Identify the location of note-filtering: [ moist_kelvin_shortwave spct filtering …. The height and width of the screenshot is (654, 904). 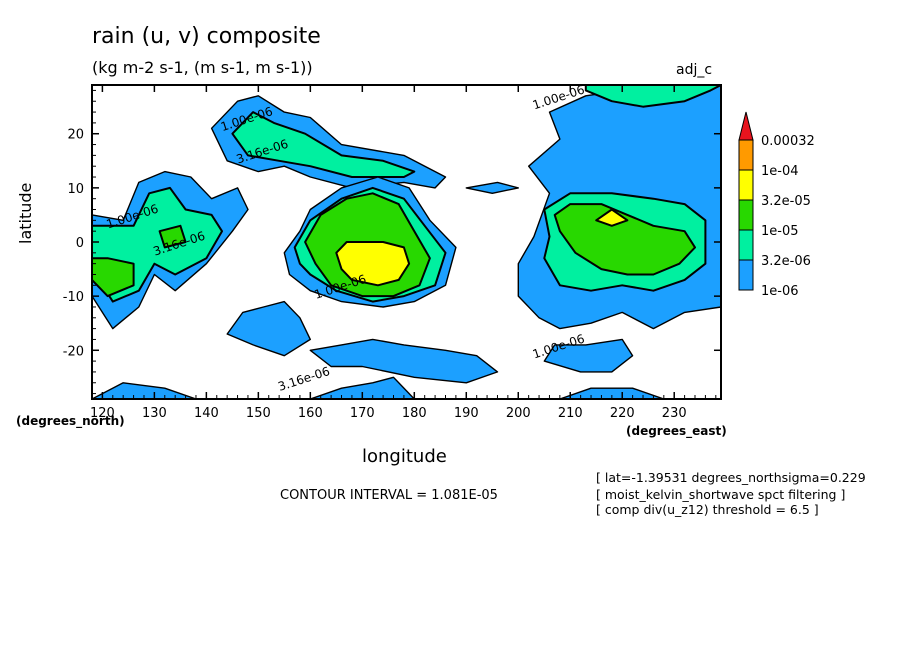
(721, 494).